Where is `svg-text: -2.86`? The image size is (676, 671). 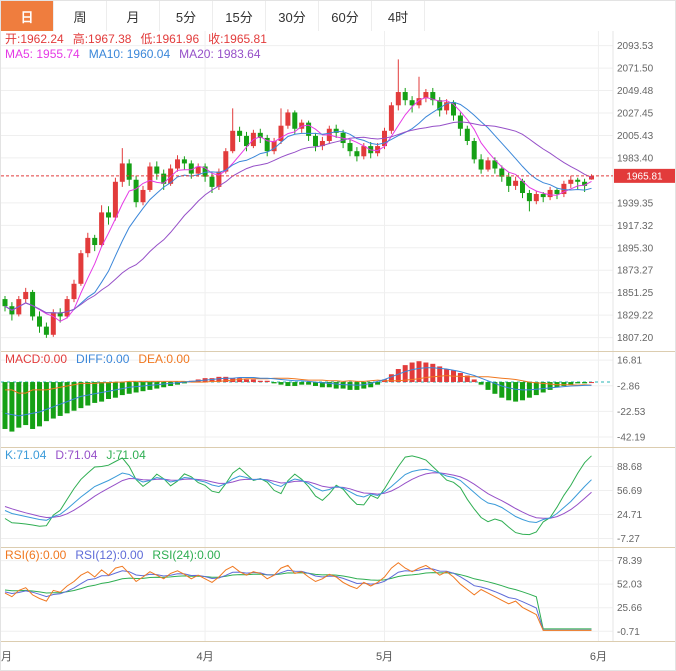 svg-text: -2.86 is located at coordinates (628, 386).